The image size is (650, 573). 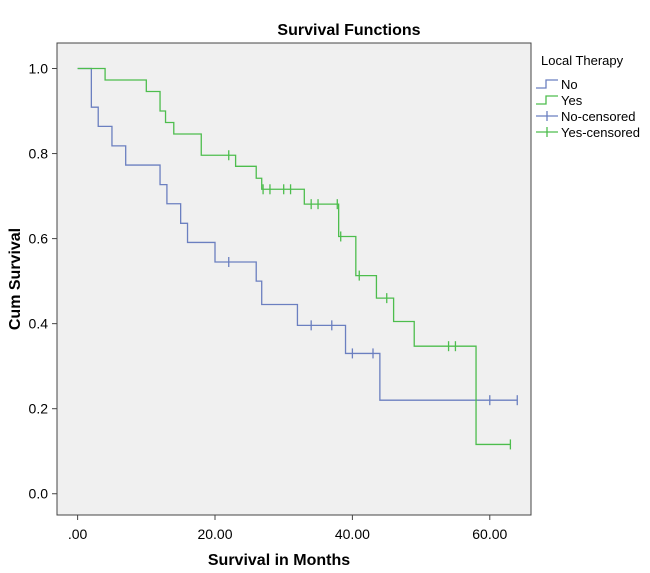 What do you see at coordinates (39, 239) in the screenshot?
I see `y-tick-label: 0.6` at bounding box center [39, 239].